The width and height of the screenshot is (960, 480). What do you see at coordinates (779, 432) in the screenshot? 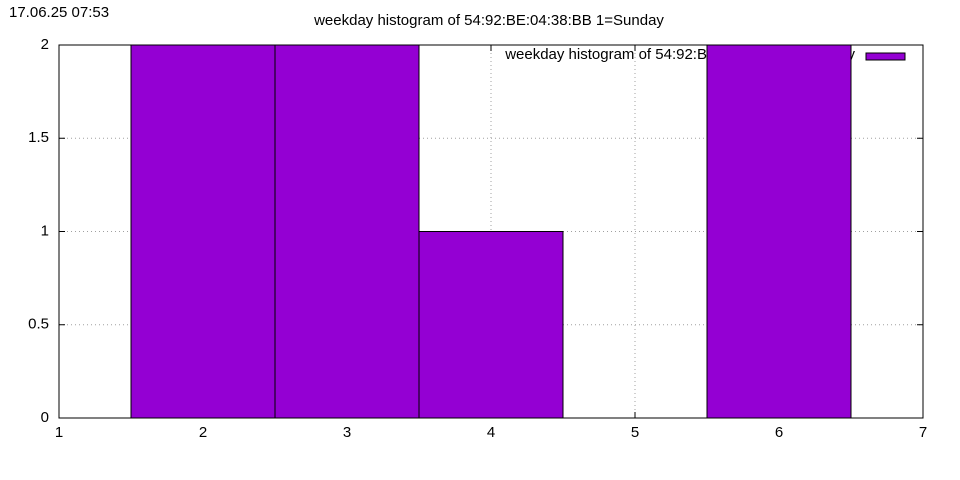
I see `x-tick-label: 6` at bounding box center [779, 432].